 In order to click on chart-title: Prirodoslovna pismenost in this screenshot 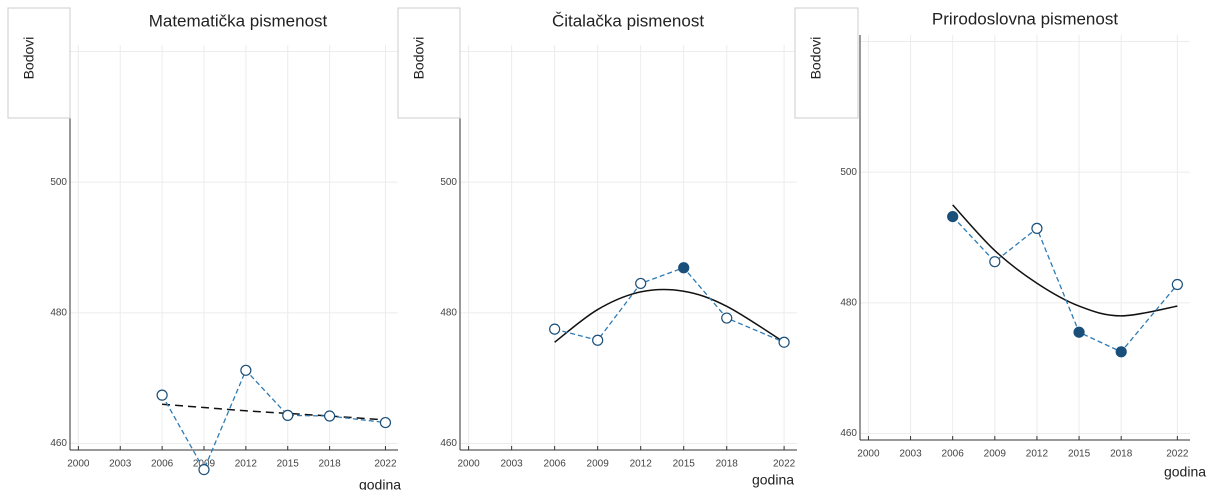, I will do `click(1025, 18)`.